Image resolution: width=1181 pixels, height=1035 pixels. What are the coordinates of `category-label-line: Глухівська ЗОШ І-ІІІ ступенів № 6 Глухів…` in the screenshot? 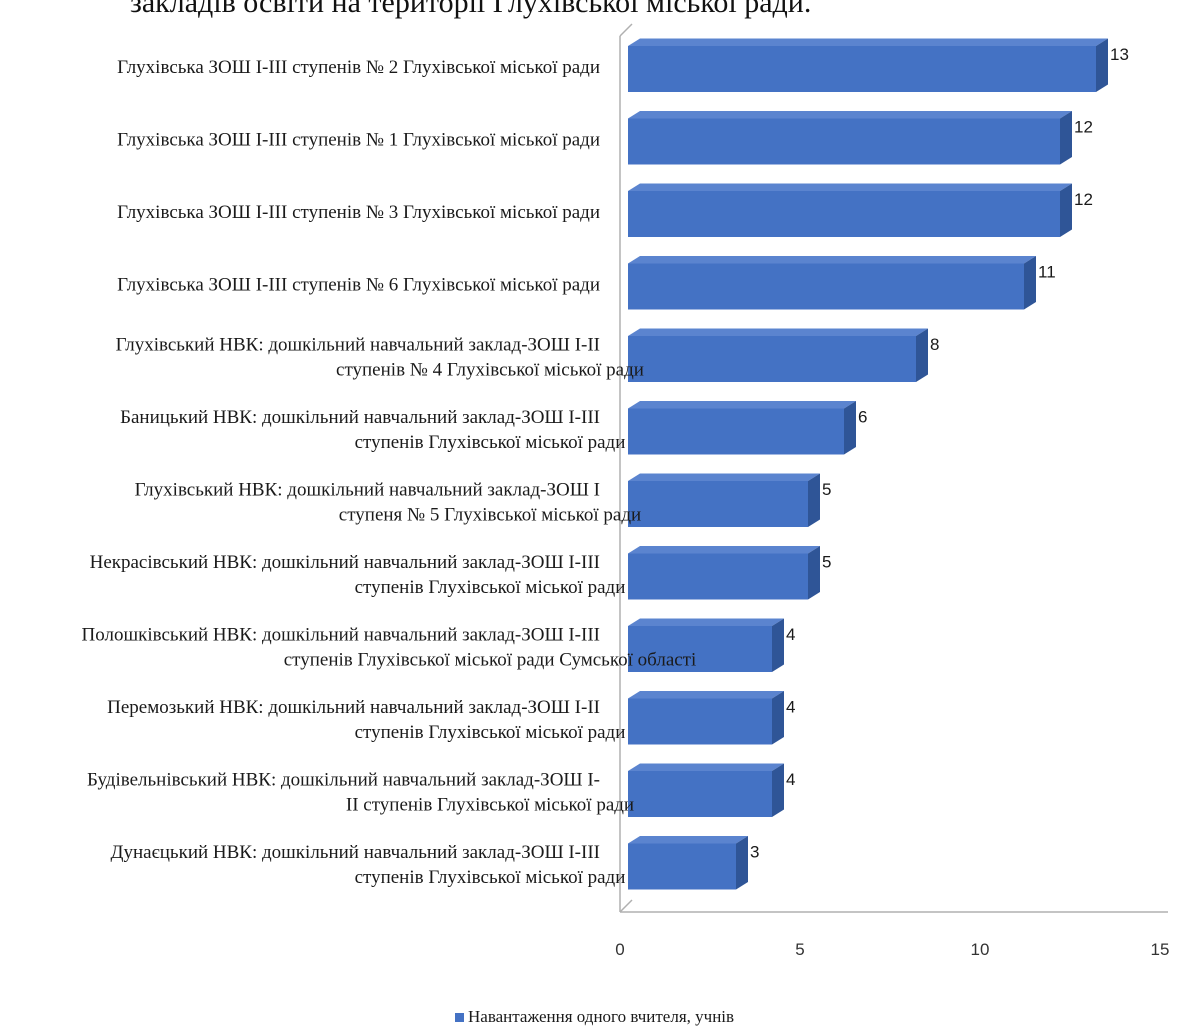 It's located at (358, 285).